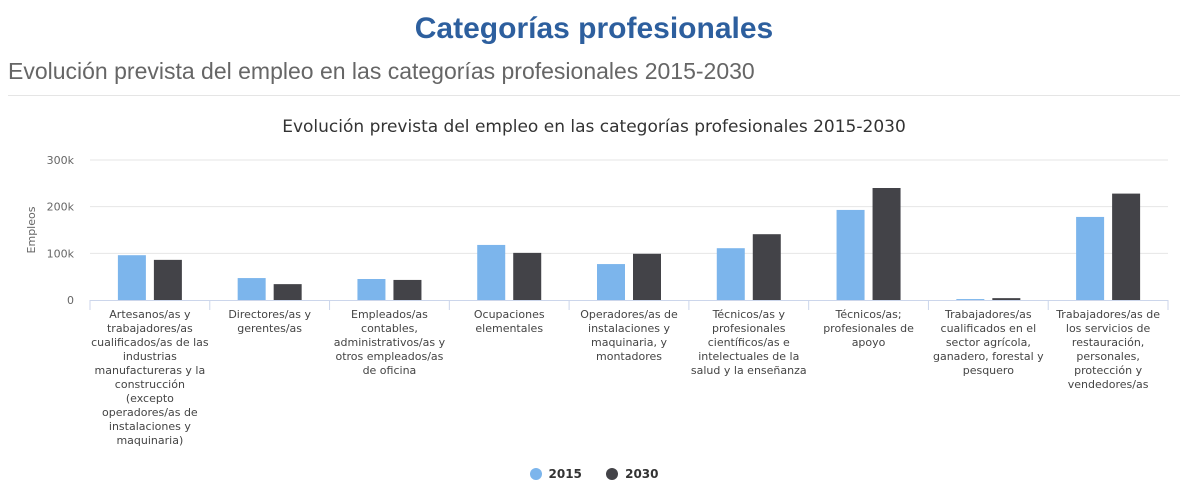 The width and height of the screenshot is (1204, 500). Describe the element at coordinates (61, 160) in the screenshot. I see `y-tick-label: 300k` at that location.